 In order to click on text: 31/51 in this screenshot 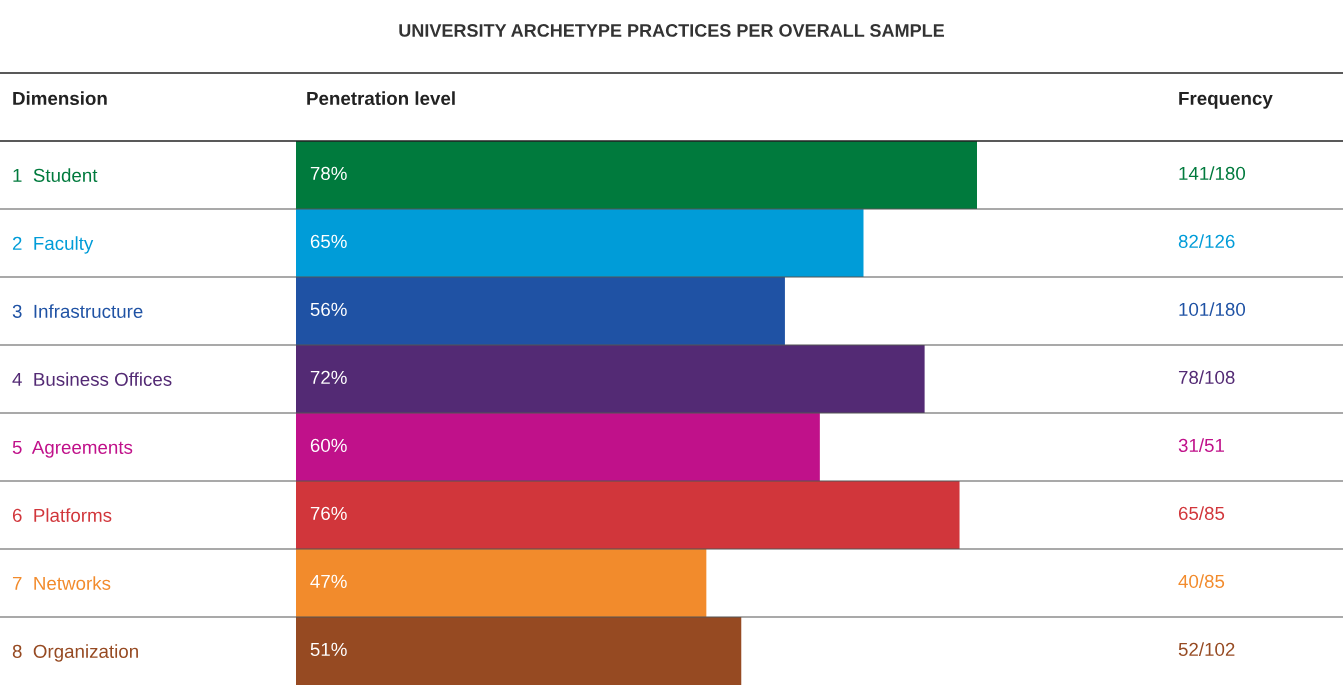, I will do `click(1201, 445)`.